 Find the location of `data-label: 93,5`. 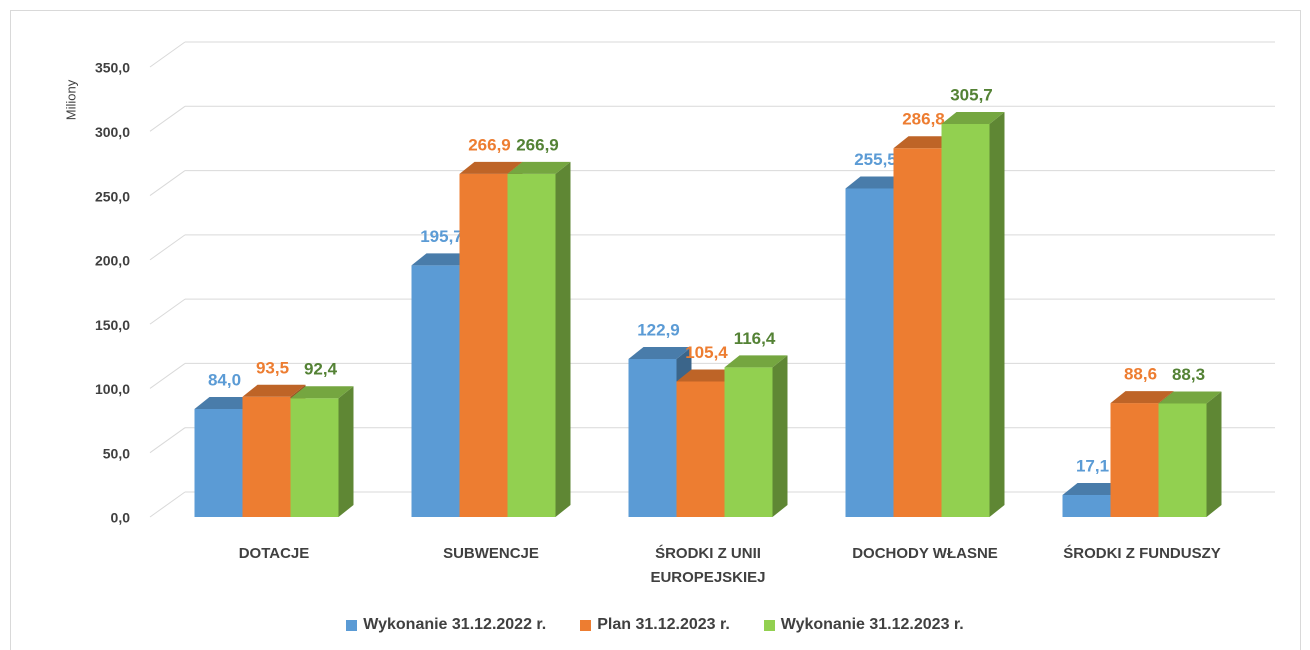

data-label: 93,5 is located at coordinates (272, 367).